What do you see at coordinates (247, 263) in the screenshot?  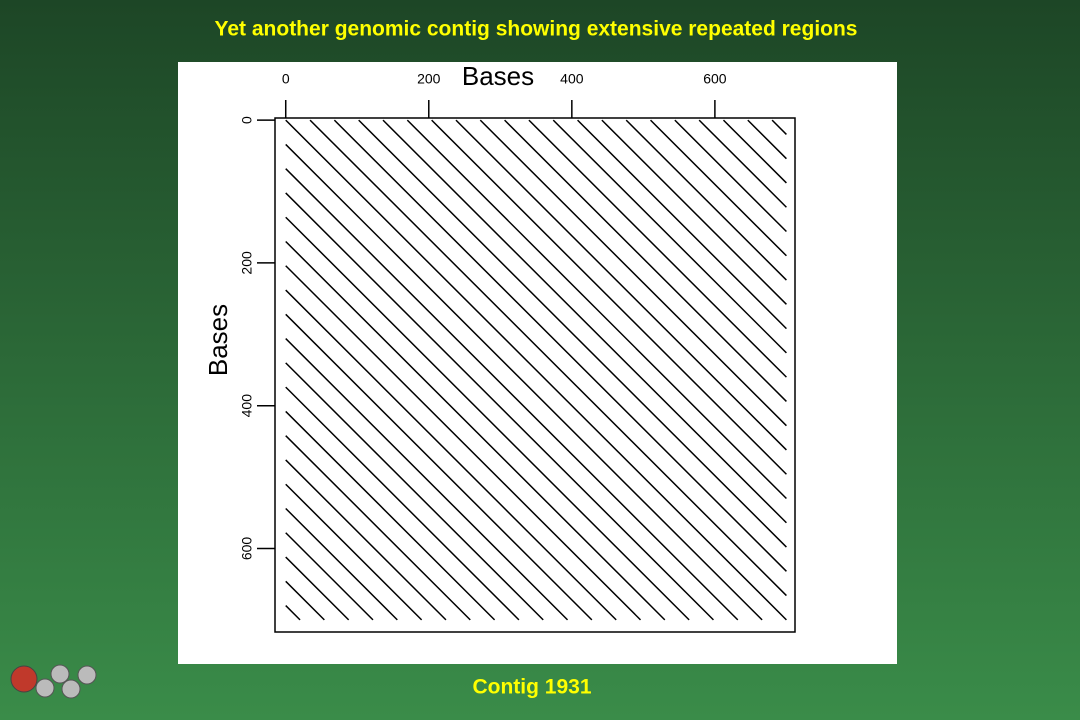 I see `y-tick-label: 200` at bounding box center [247, 263].